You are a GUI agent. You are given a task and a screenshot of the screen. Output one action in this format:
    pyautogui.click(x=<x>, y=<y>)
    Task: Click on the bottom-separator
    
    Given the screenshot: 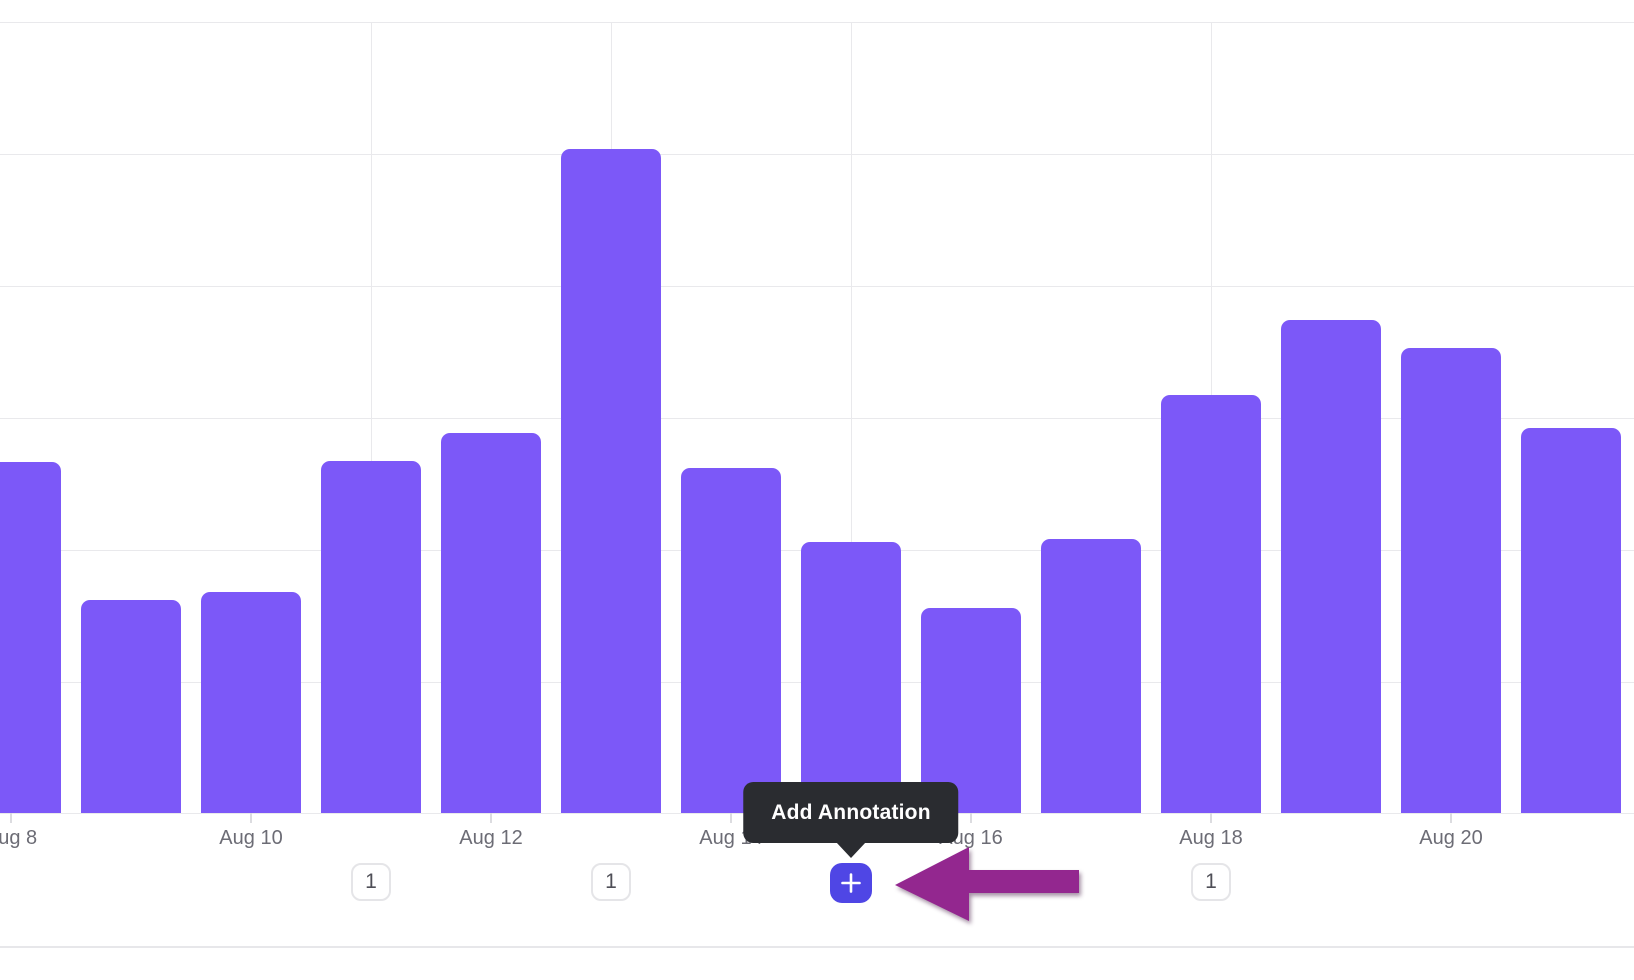 What is the action you would take?
    pyautogui.click(x=817, y=947)
    